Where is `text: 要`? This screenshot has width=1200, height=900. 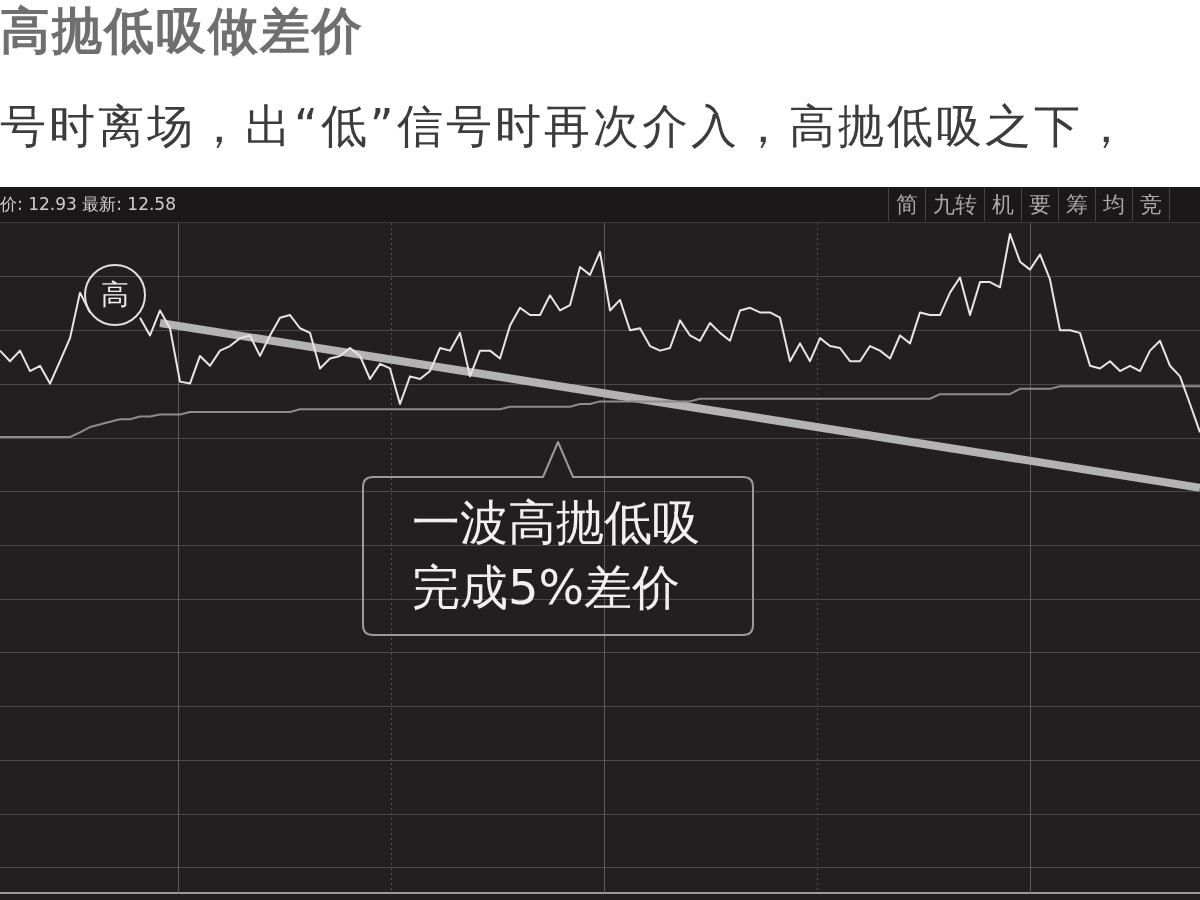 text: 要 is located at coordinates (1040, 204).